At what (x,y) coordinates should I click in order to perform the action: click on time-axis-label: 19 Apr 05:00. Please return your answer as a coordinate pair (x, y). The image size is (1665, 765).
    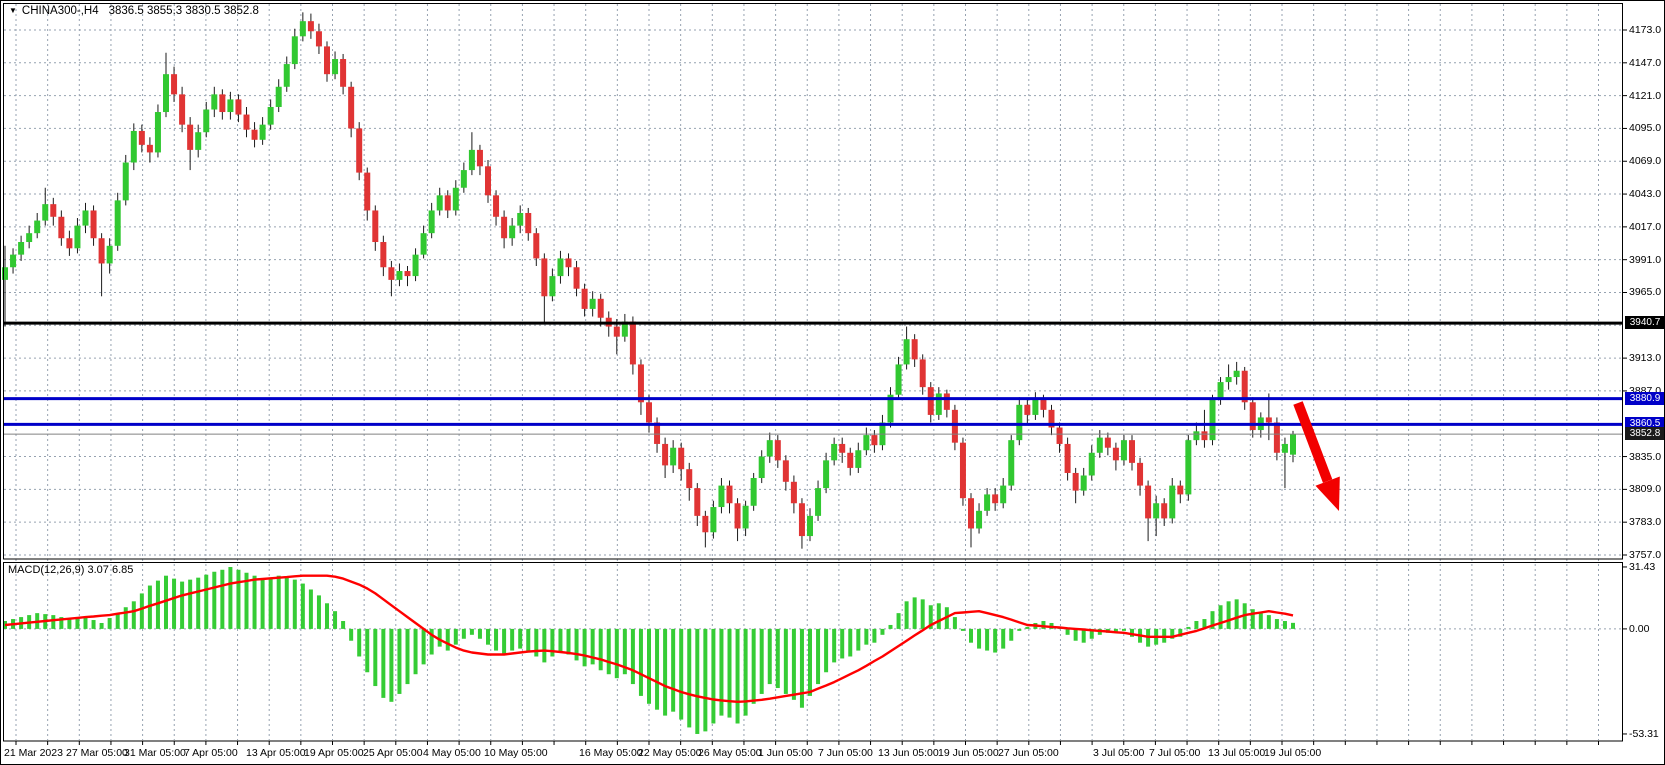
    Looking at the image, I should click on (334, 753).